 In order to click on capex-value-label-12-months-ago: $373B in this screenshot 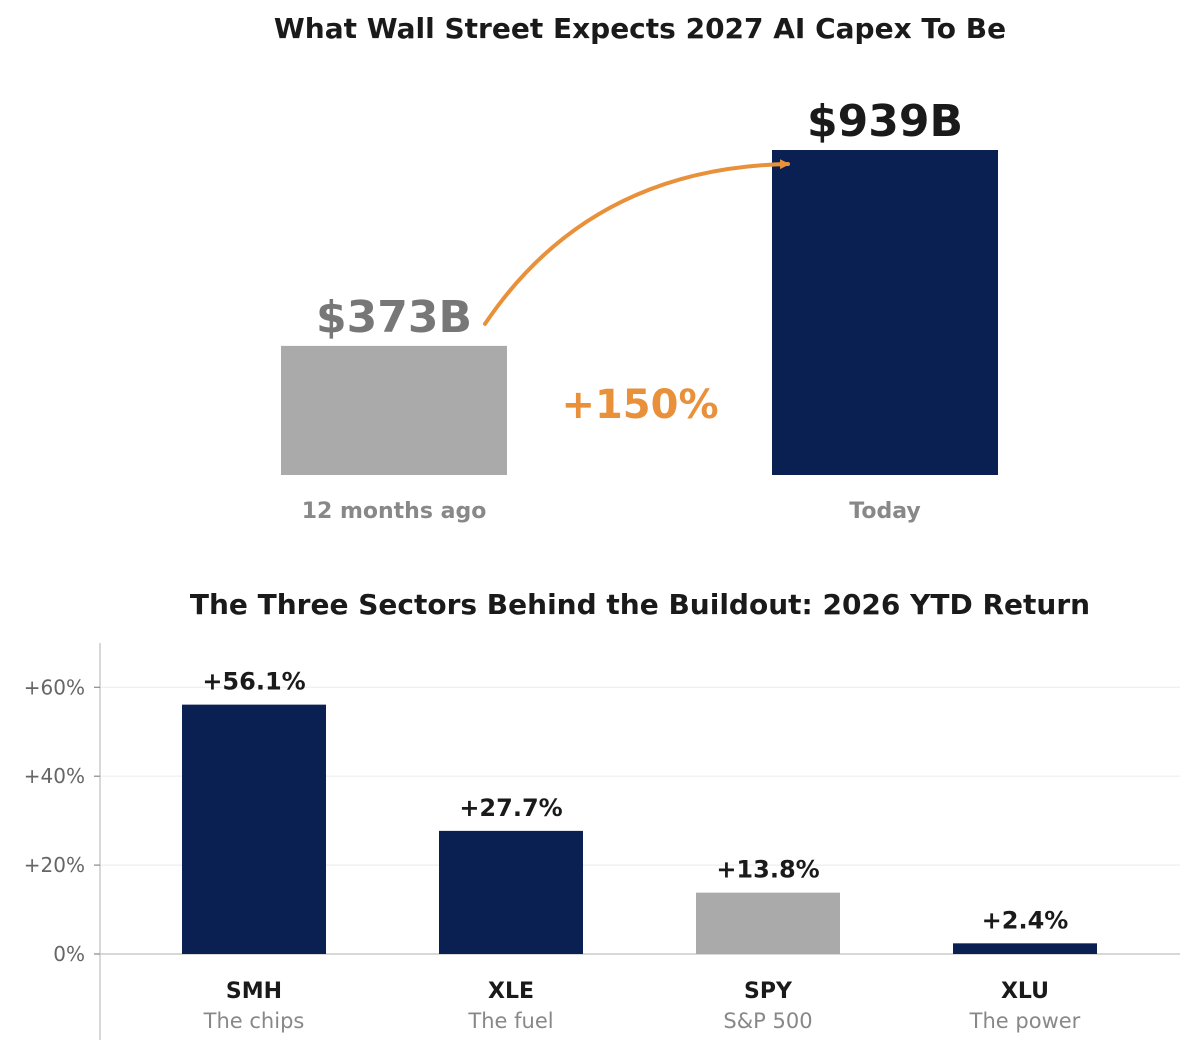, I will do `click(394, 317)`.